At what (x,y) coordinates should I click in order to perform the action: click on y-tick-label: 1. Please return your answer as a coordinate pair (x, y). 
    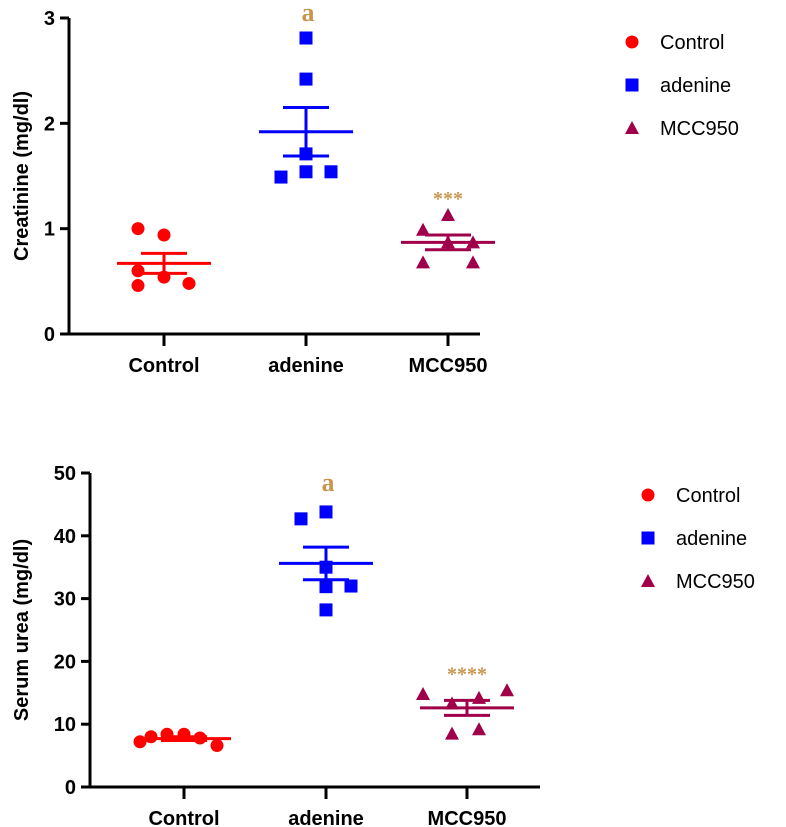
    Looking at the image, I should click on (49, 230).